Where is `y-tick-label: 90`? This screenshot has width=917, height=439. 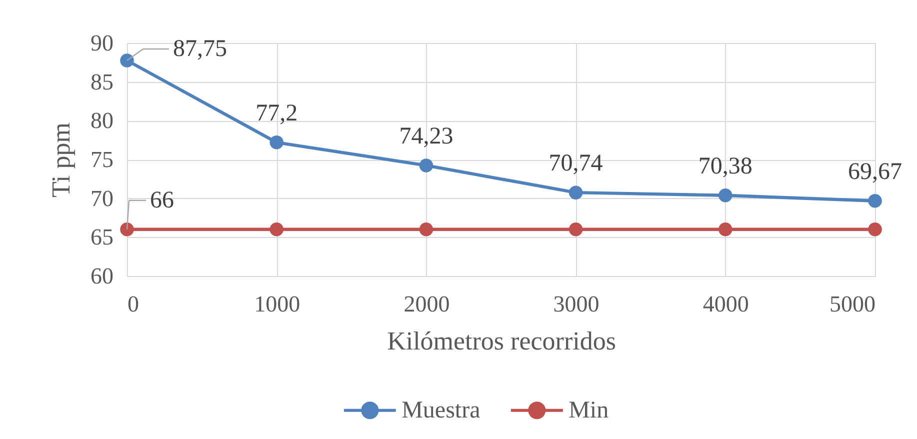 y-tick-label: 90 is located at coordinates (102, 43).